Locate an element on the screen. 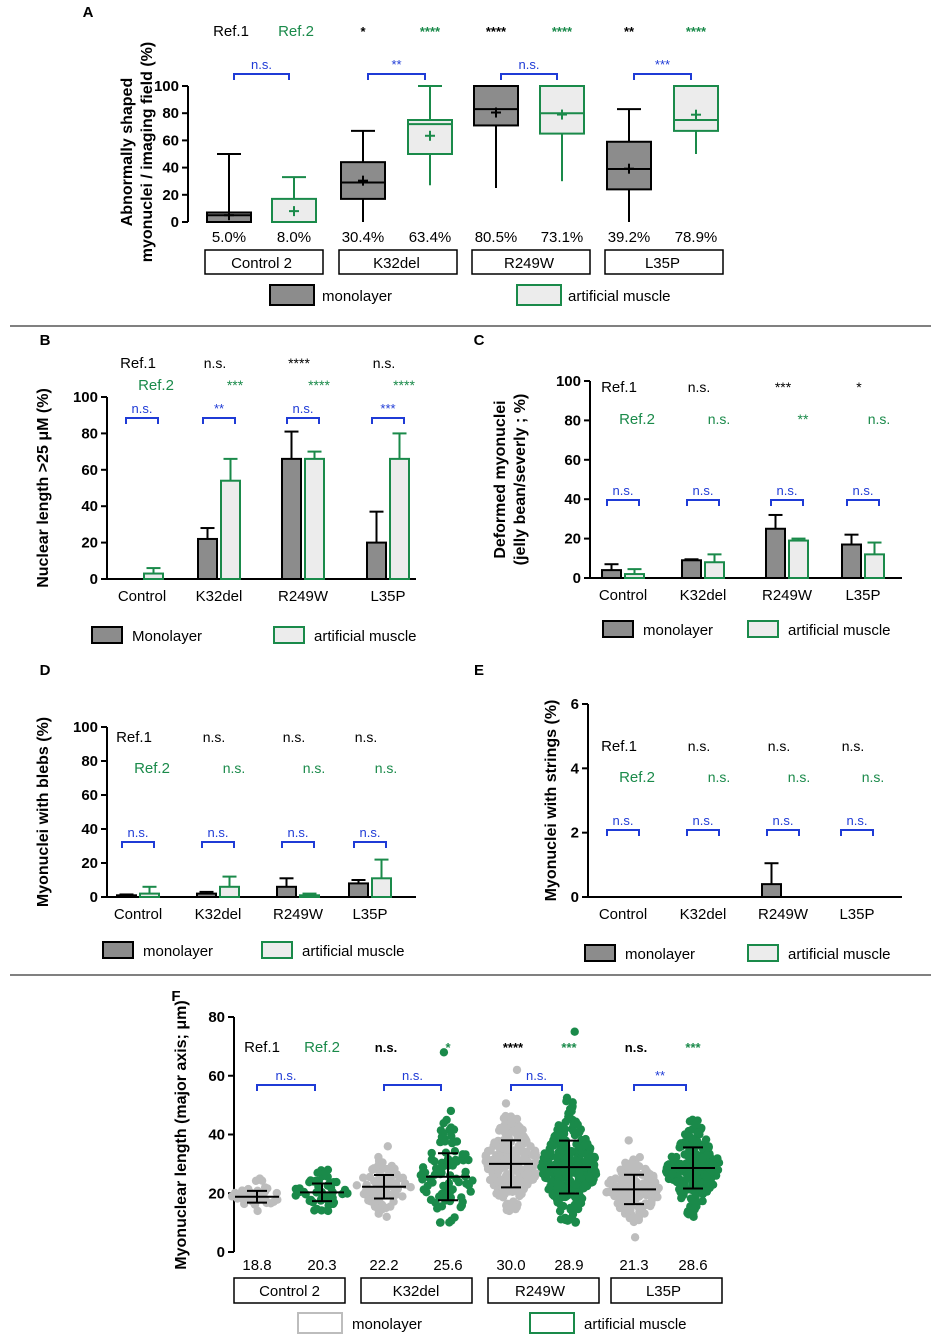 This screenshot has width=941, height=1339. panel-a-comp-label: *** is located at coordinates (662, 64).